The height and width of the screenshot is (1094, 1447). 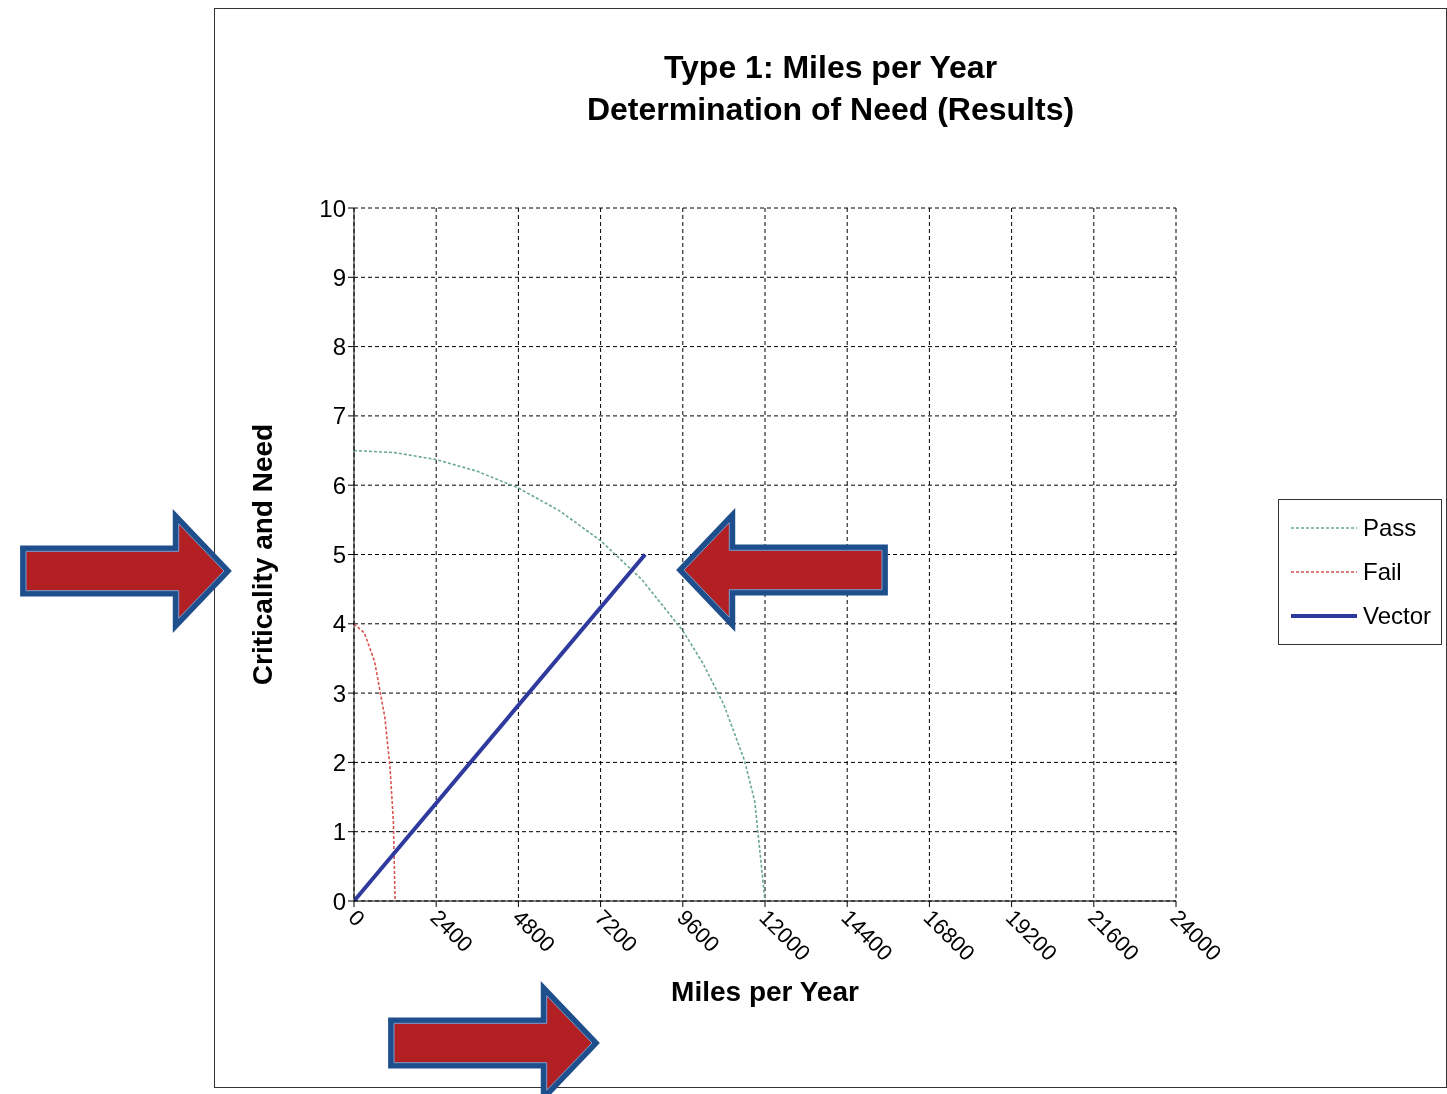 I want to click on y-tick-label: 6, so click(x=339, y=485).